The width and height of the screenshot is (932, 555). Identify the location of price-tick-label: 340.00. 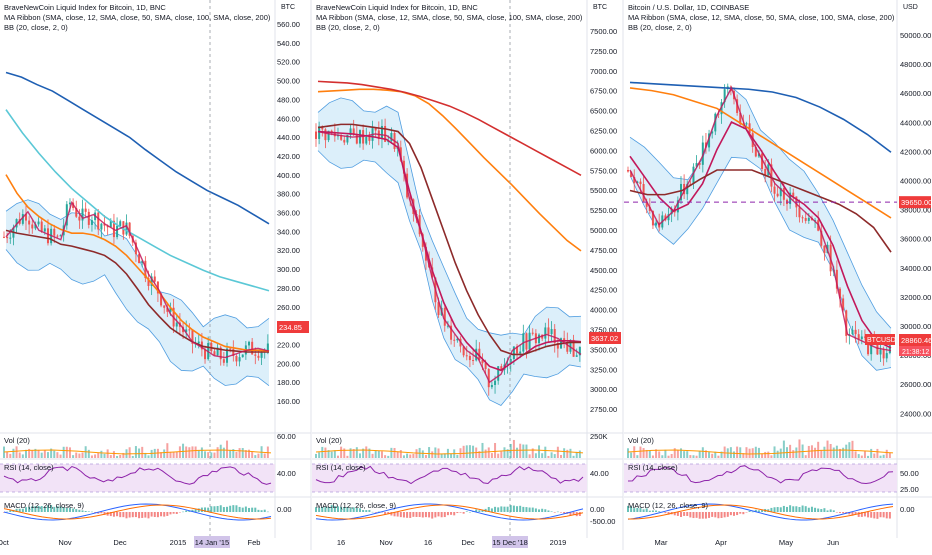
(288, 231).